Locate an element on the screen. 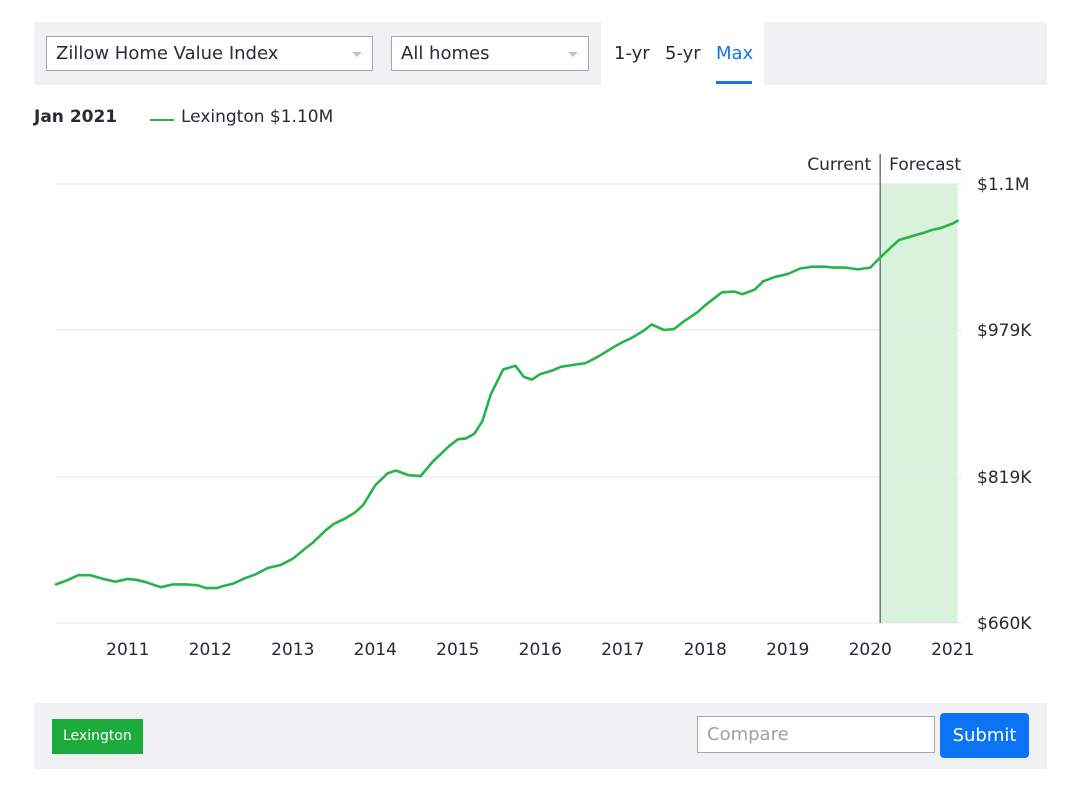 Image resolution: width=1080 pixels, height=792 pixels. y-tick-label: $979K is located at coordinates (1004, 331).